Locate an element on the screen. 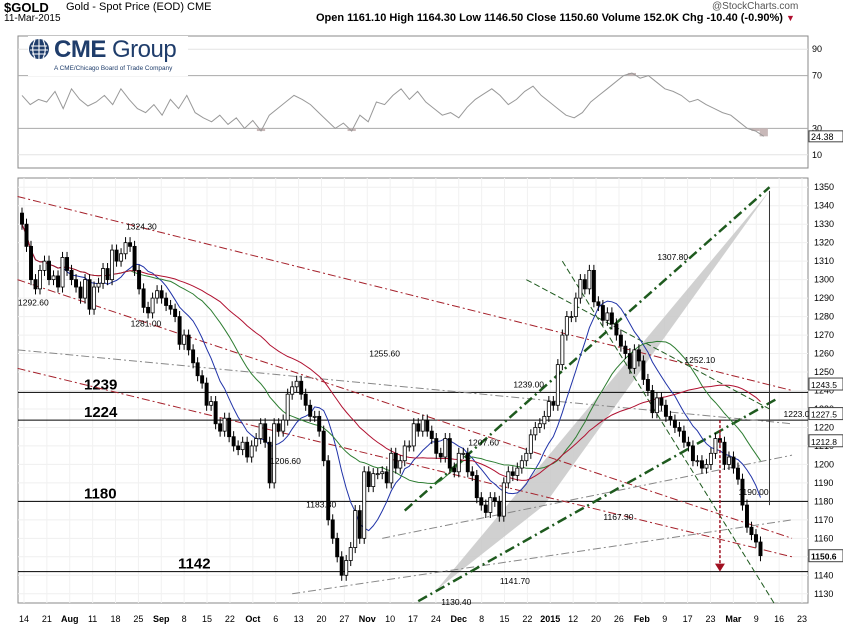 This screenshot has height=625, width=843. x-tick-label: 20 is located at coordinates (596, 619).